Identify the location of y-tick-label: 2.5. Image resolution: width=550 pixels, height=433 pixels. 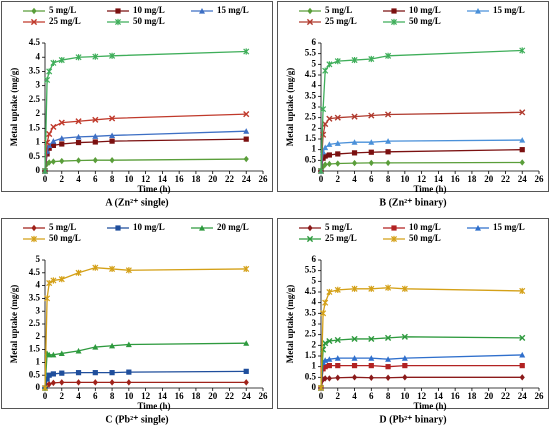
(35, 323).